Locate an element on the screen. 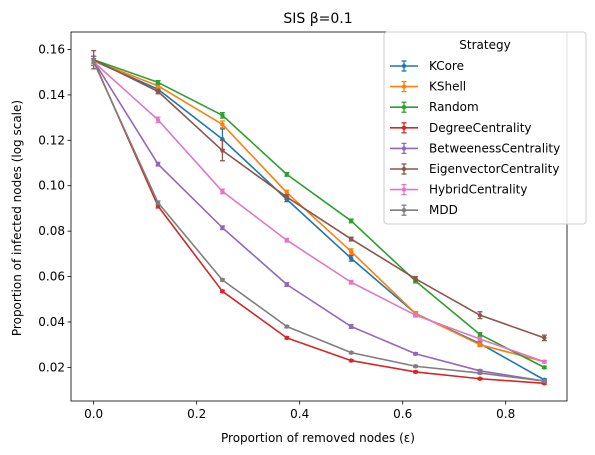 Image resolution: width=595 pixels, height=455 pixels. legend-item-mdd: MDD is located at coordinates (424, 210).